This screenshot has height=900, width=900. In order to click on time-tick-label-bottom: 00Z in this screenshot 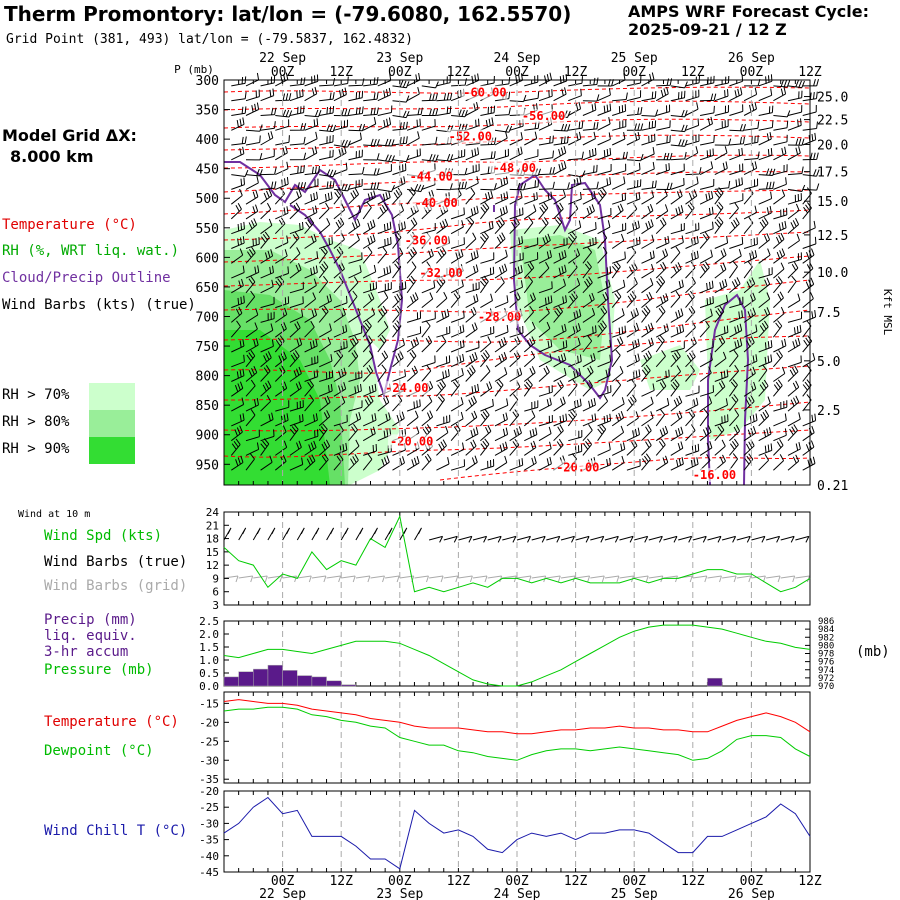, I will do `click(283, 881)`.